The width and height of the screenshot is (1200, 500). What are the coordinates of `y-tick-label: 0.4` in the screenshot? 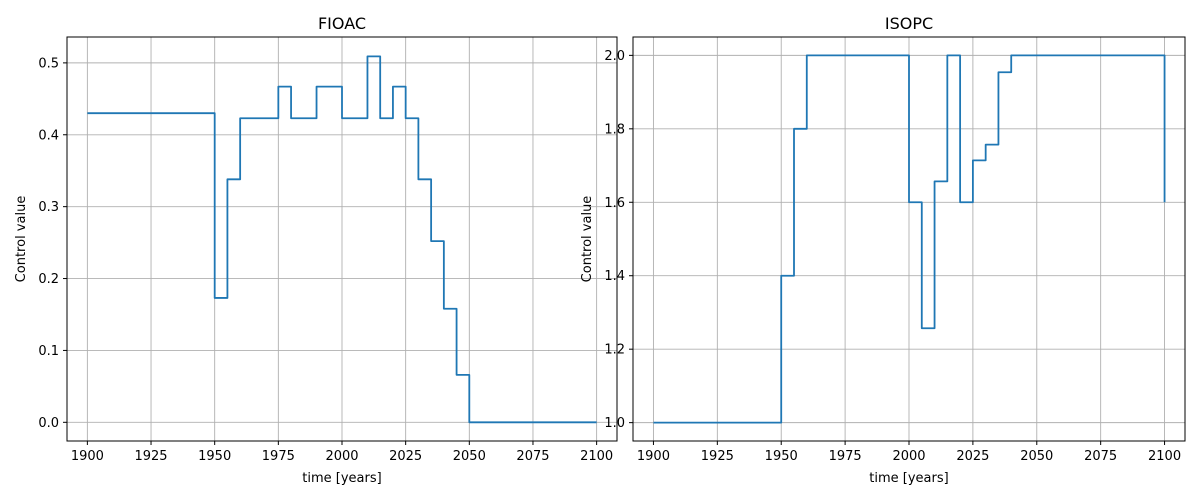 It's located at (48, 135).